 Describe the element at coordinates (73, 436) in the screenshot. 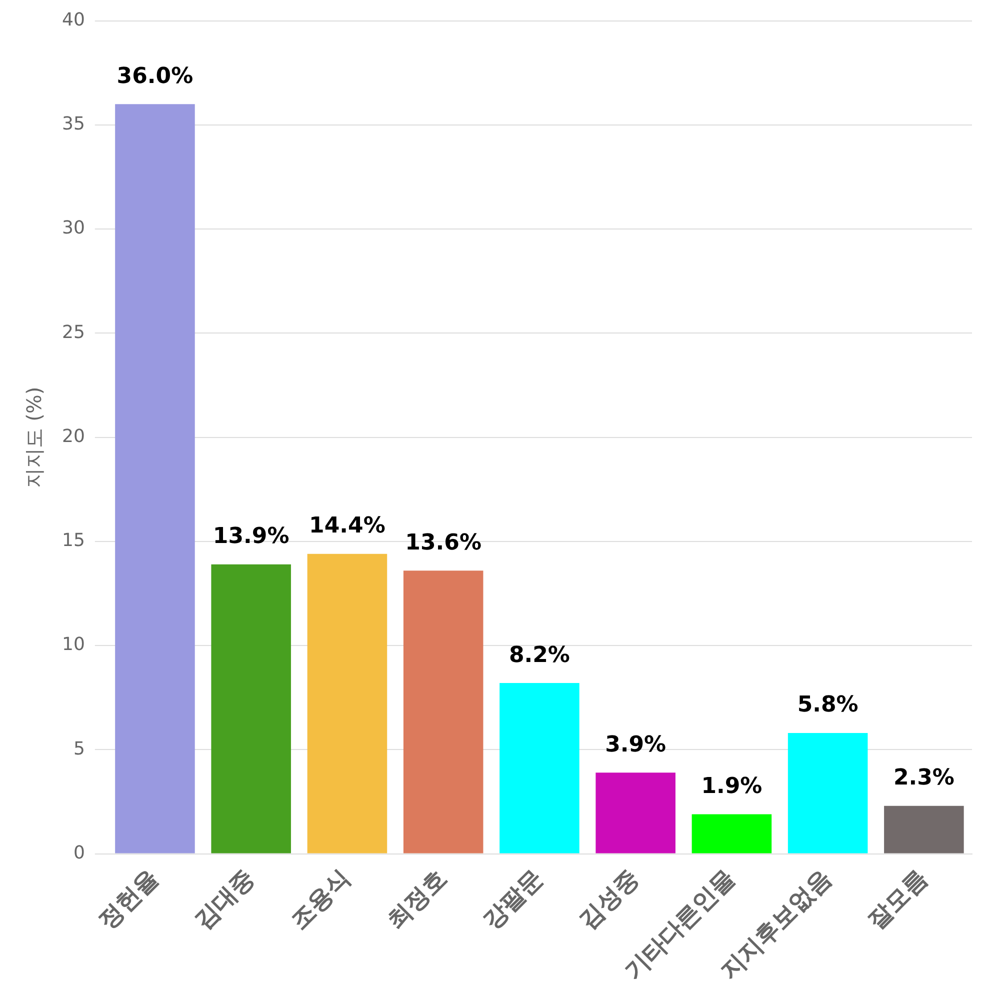

I see `y-tick-label: 20` at that location.